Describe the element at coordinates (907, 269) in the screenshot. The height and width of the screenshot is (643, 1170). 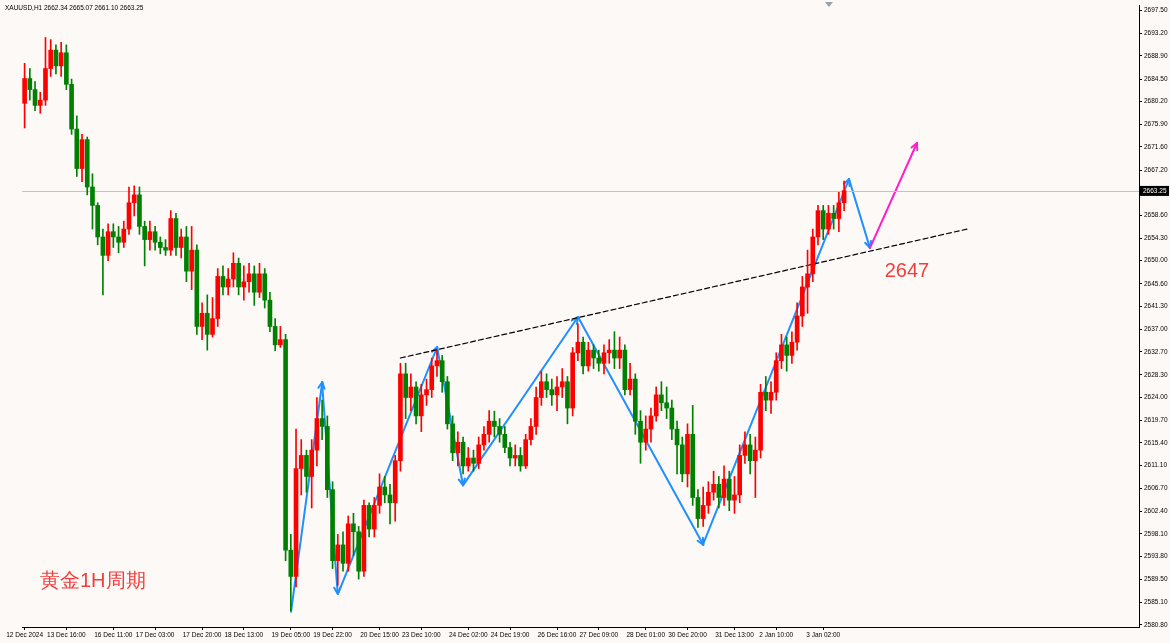
I see `annotation: 2647` at that location.